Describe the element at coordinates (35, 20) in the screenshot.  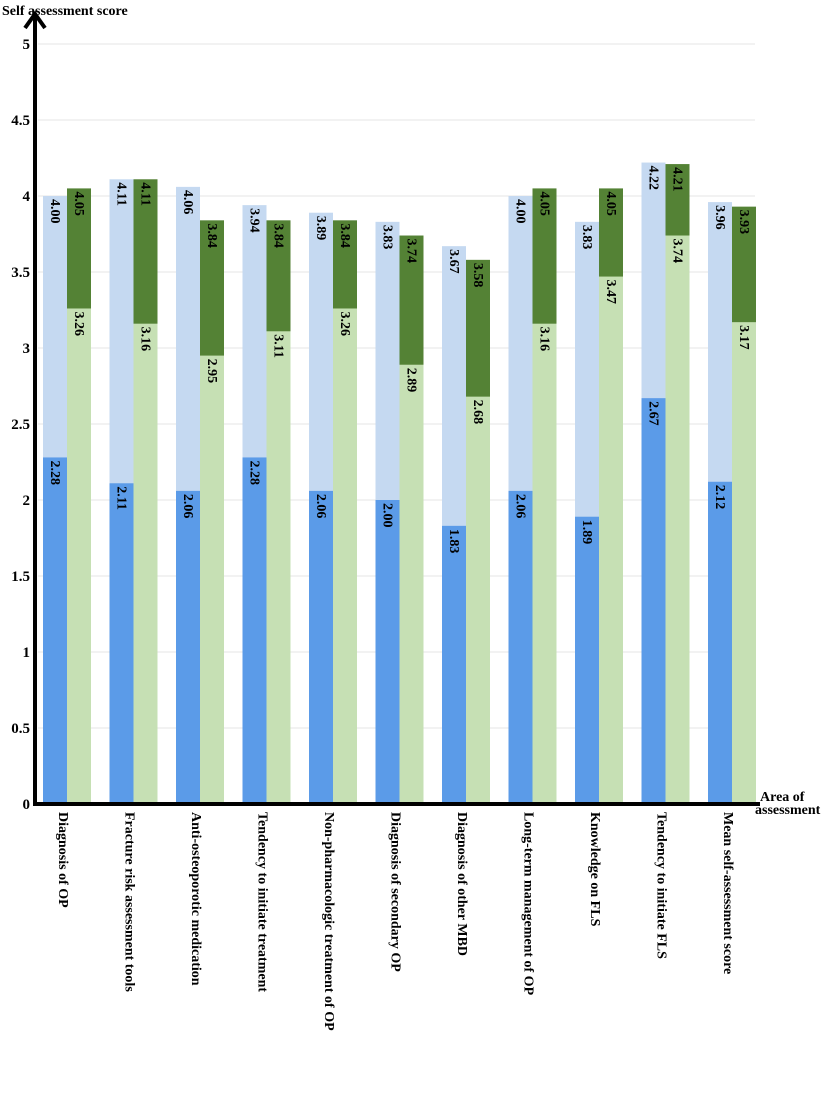
I see `y-axis-arrowhead` at that location.